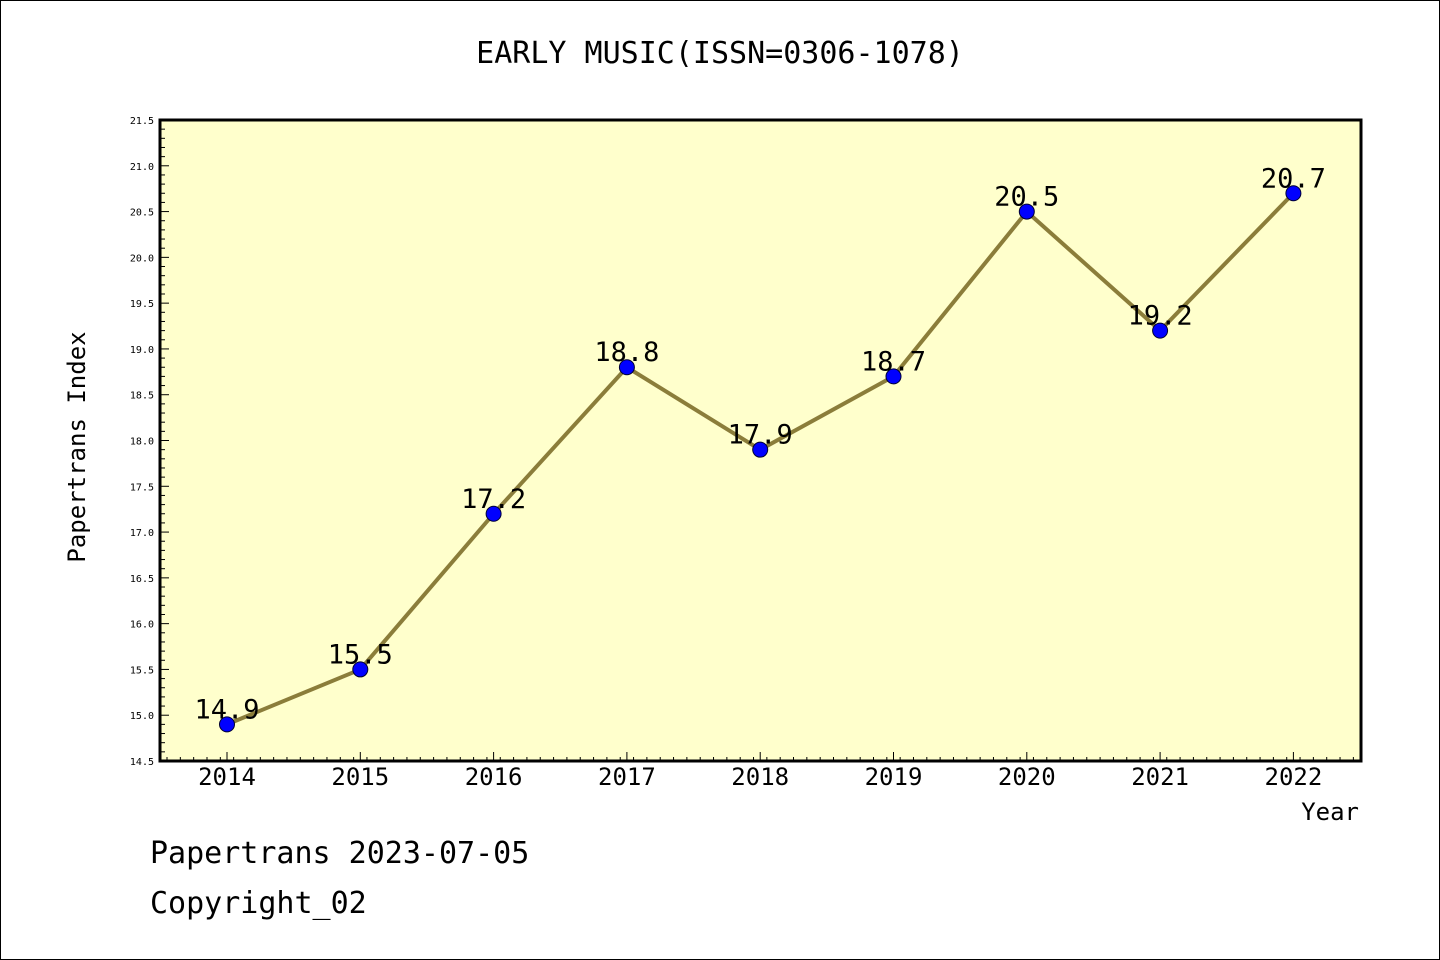 Image resolution: width=1440 pixels, height=960 pixels. I want to click on y-tick-label: 17.5, so click(142, 487).